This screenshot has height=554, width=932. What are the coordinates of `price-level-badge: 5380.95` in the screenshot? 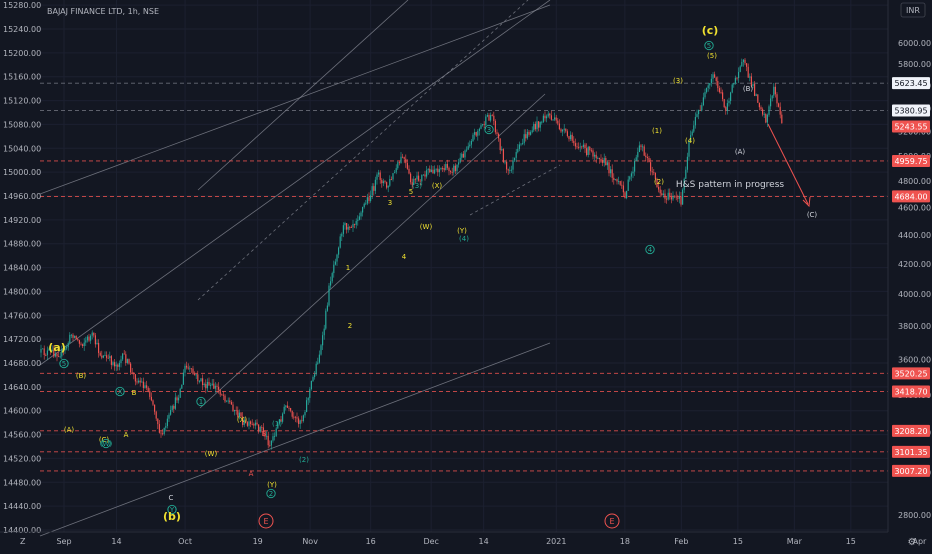 It's located at (911, 110).